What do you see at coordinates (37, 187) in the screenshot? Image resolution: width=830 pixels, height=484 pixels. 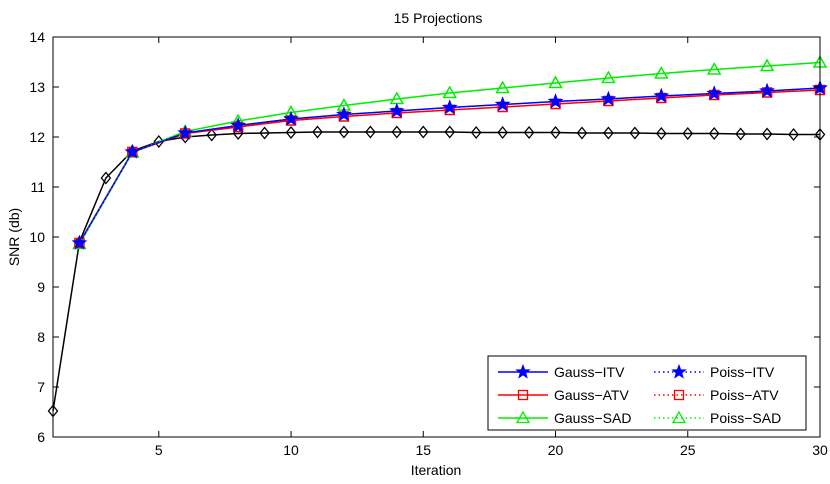 I see `y-tick-label: 11` at bounding box center [37, 187].